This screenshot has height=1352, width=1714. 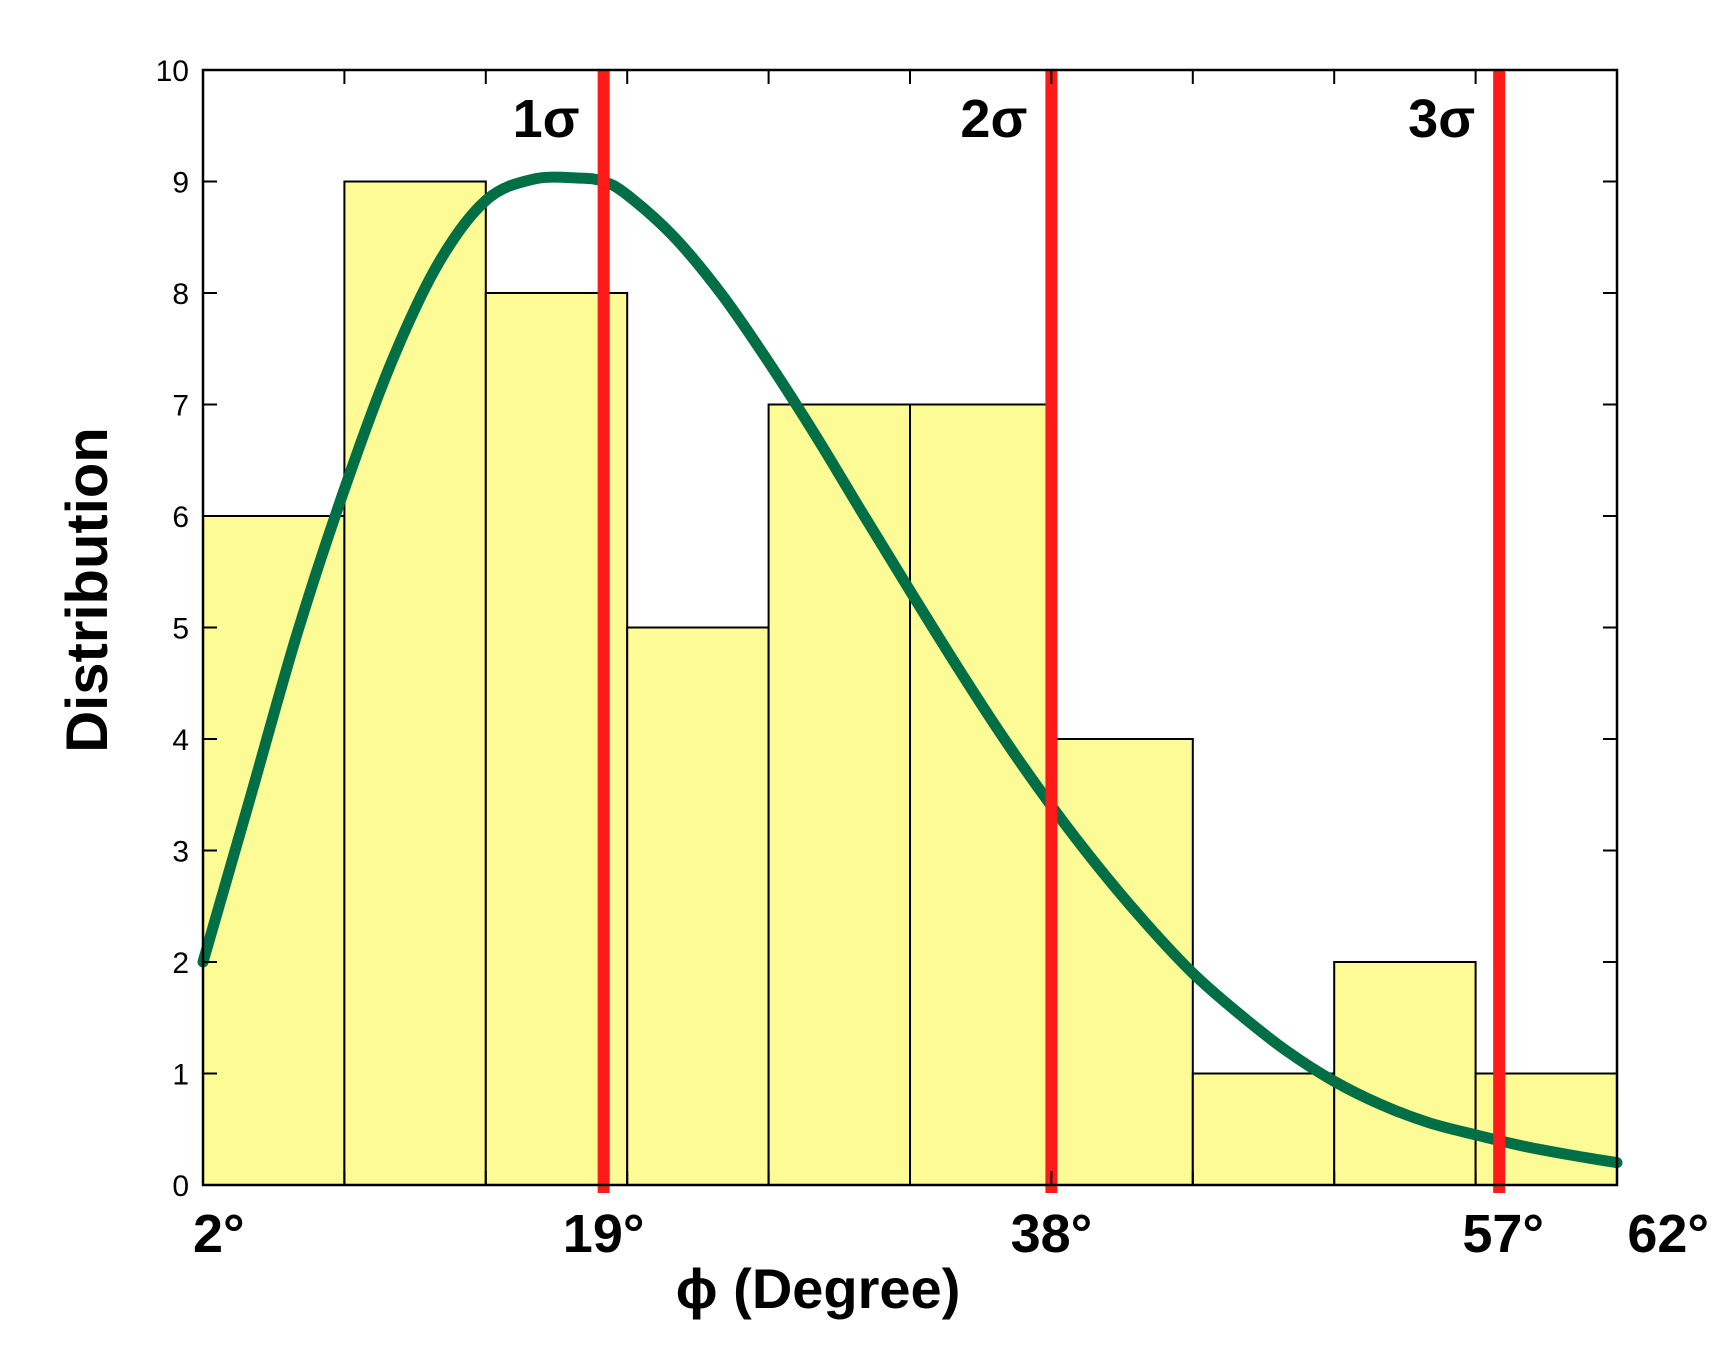 I want to click on x-tick-label: 2°, so click(x=219, y=1234).